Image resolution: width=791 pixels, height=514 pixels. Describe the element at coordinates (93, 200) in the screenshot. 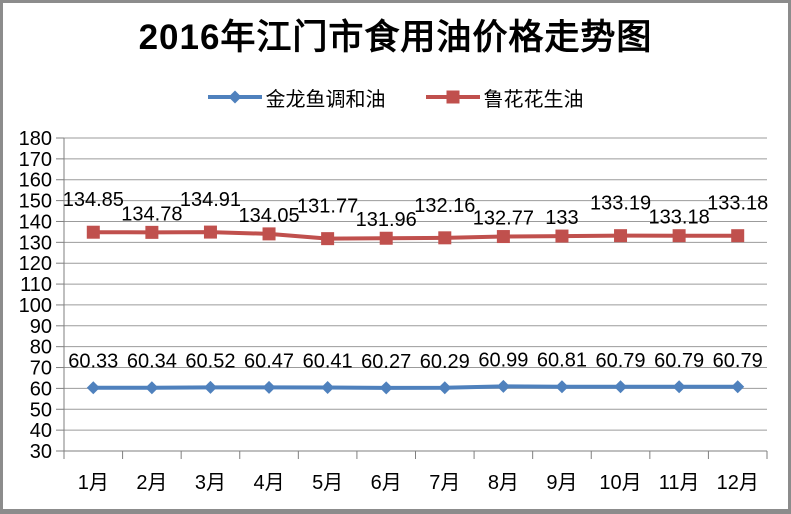

I see `svg-text: 134.85` at that location.